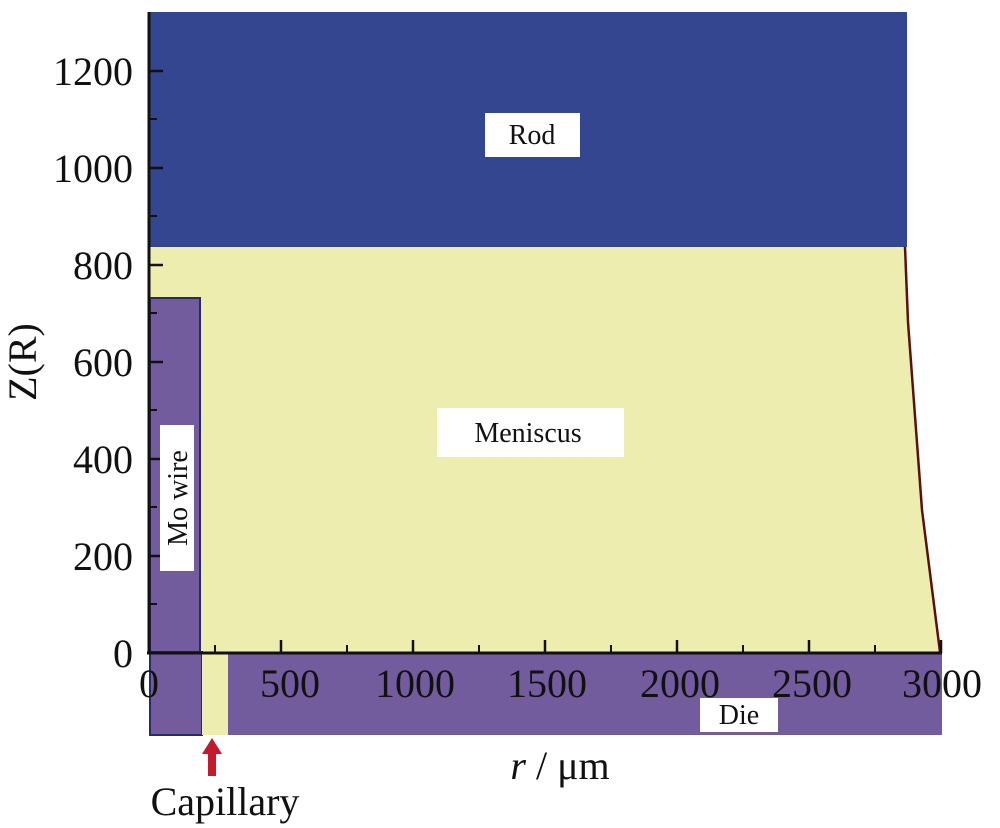 The height and width of the screenshot is (828, 1000). Describe the element at coordinates (812, 683) in the screenshot. I see `x-tick-label: 2500` at that location.